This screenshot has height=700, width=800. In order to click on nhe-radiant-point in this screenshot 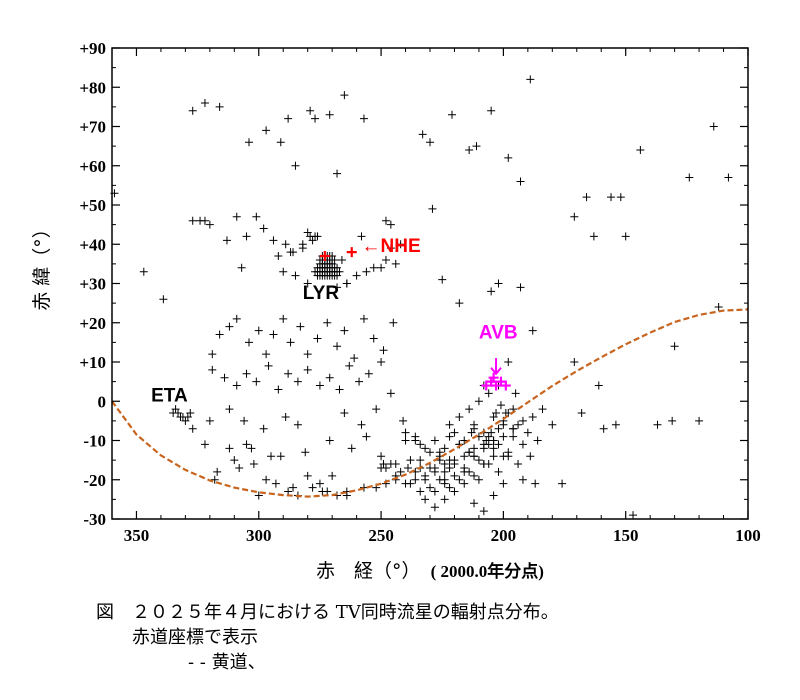, I will do `click(324, 256)`.